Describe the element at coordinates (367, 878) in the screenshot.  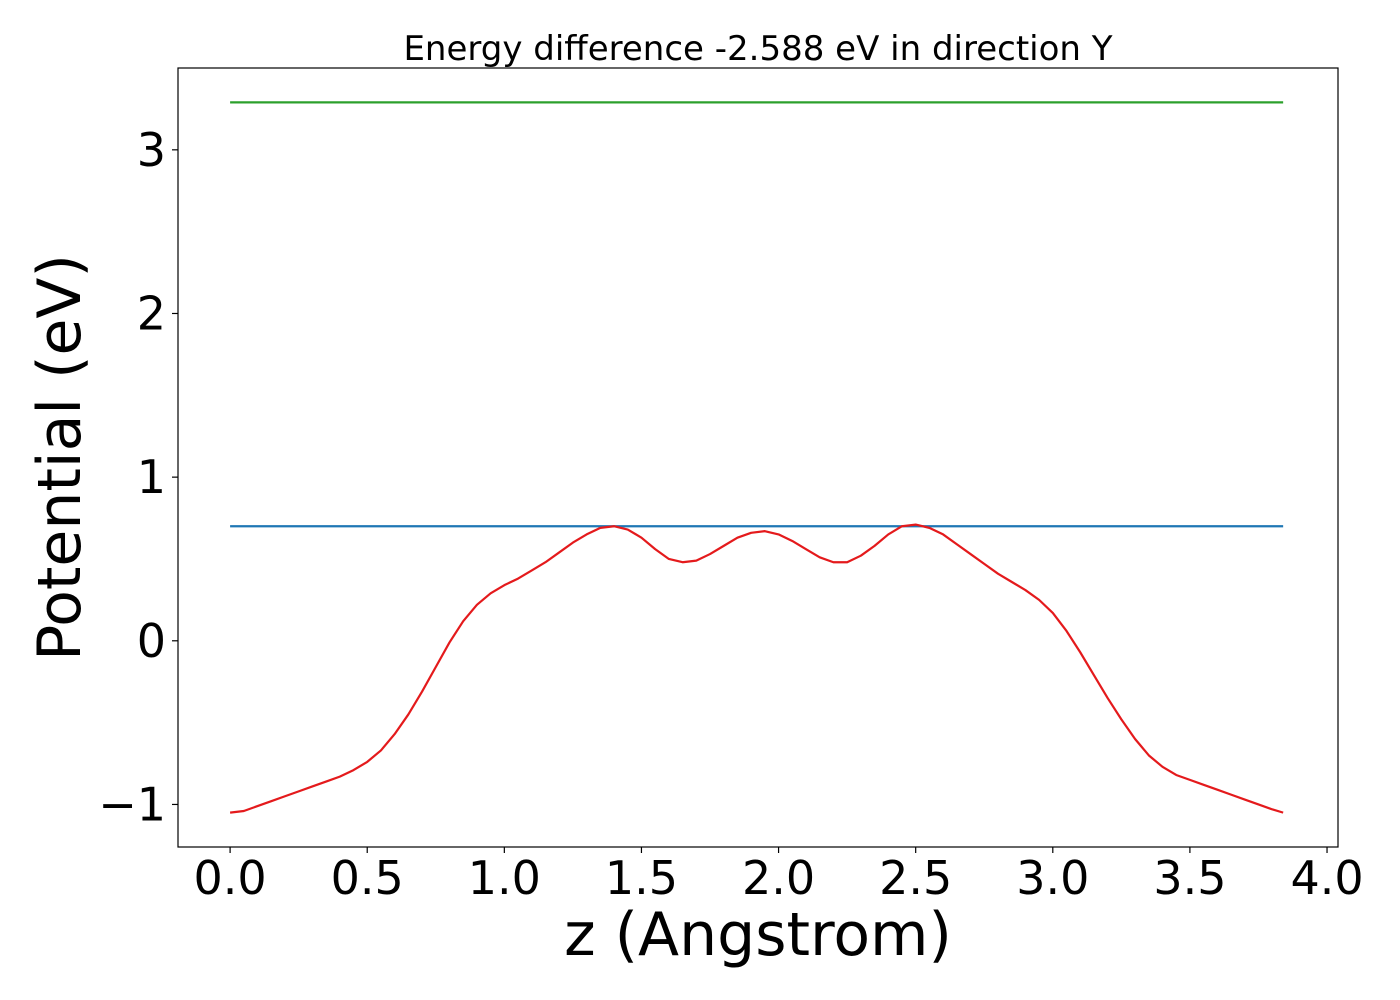
I see `x-tick-label: 0.5` at that location.